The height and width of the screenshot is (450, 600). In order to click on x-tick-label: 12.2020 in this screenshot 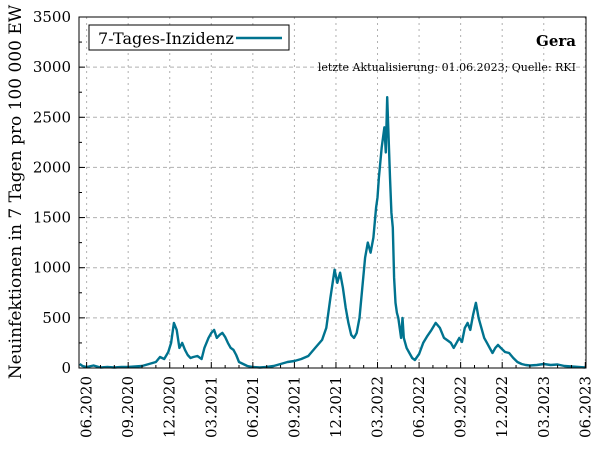, I will do `click(170, 407)`.